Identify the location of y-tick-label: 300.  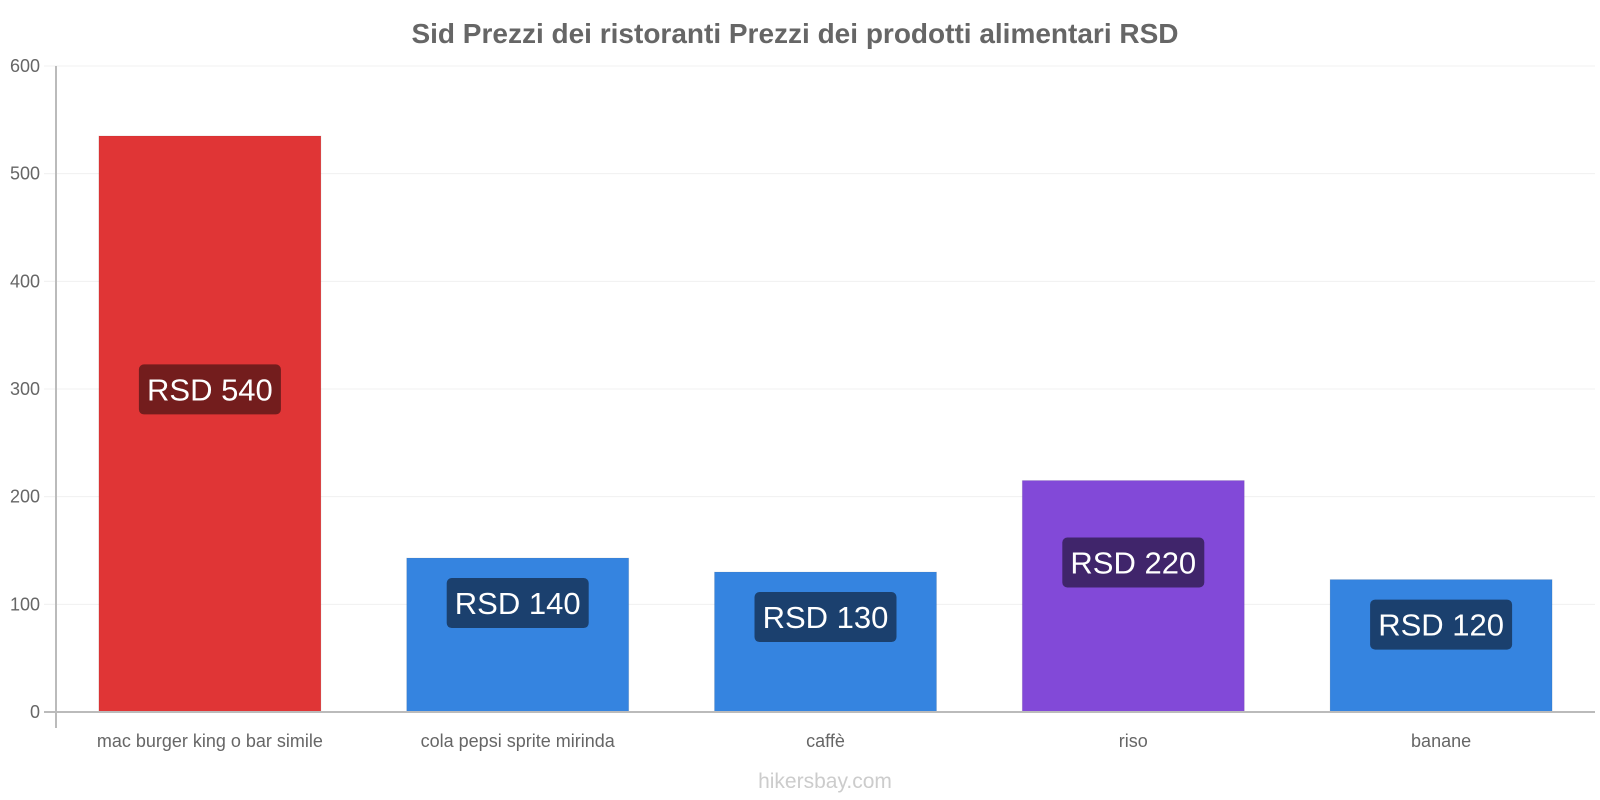
(25, 389).